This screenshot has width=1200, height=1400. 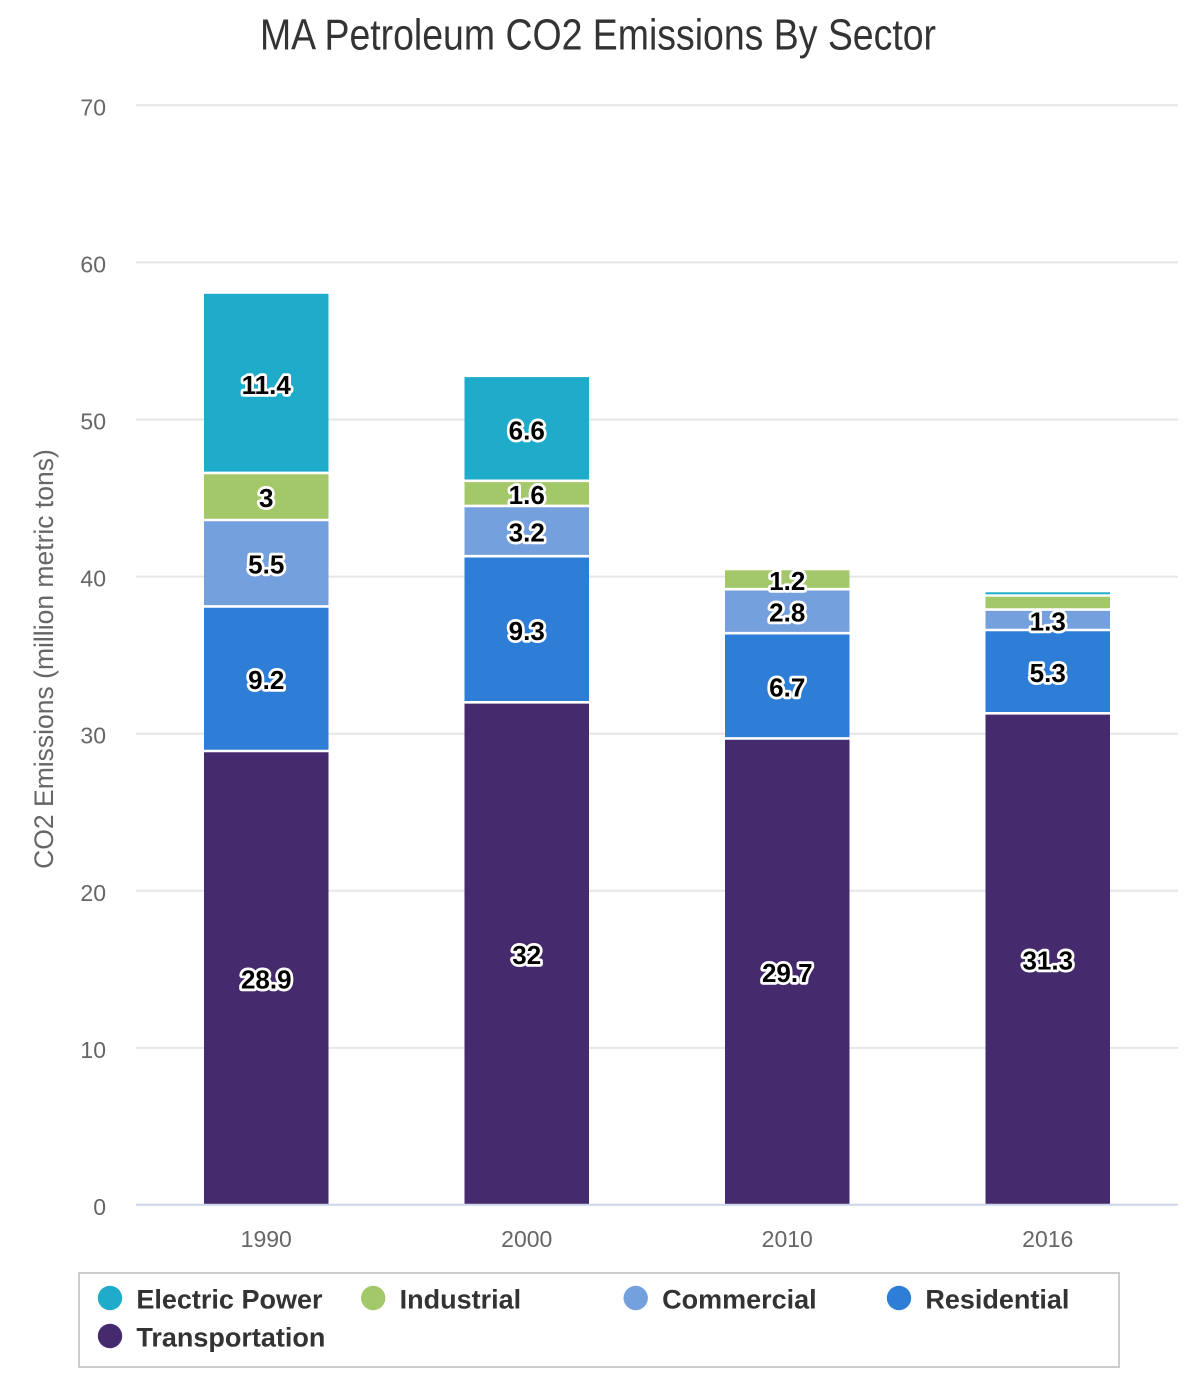 What do you see at coordinates (598, 35) in the screenshot?
I see `svg-text:MA Petroleum CO2 Emissions By: MA Petroleum CO2 Emissions By Sector` at bounding box center [598, 35].